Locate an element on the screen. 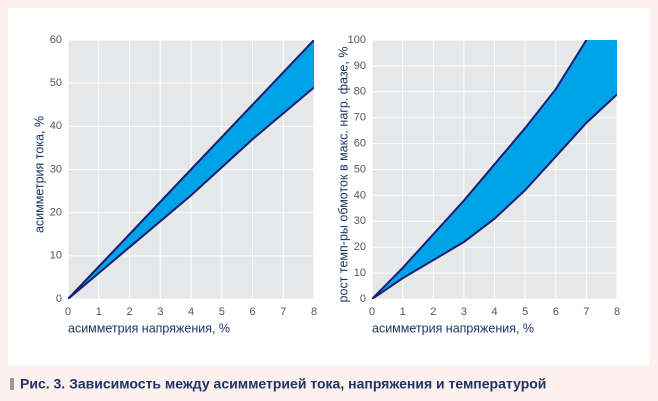 Image resolution: width=658 pixels, height=401 pixels. y-axis-label: асимметрия тока, % is located at coordinates (39, 174).